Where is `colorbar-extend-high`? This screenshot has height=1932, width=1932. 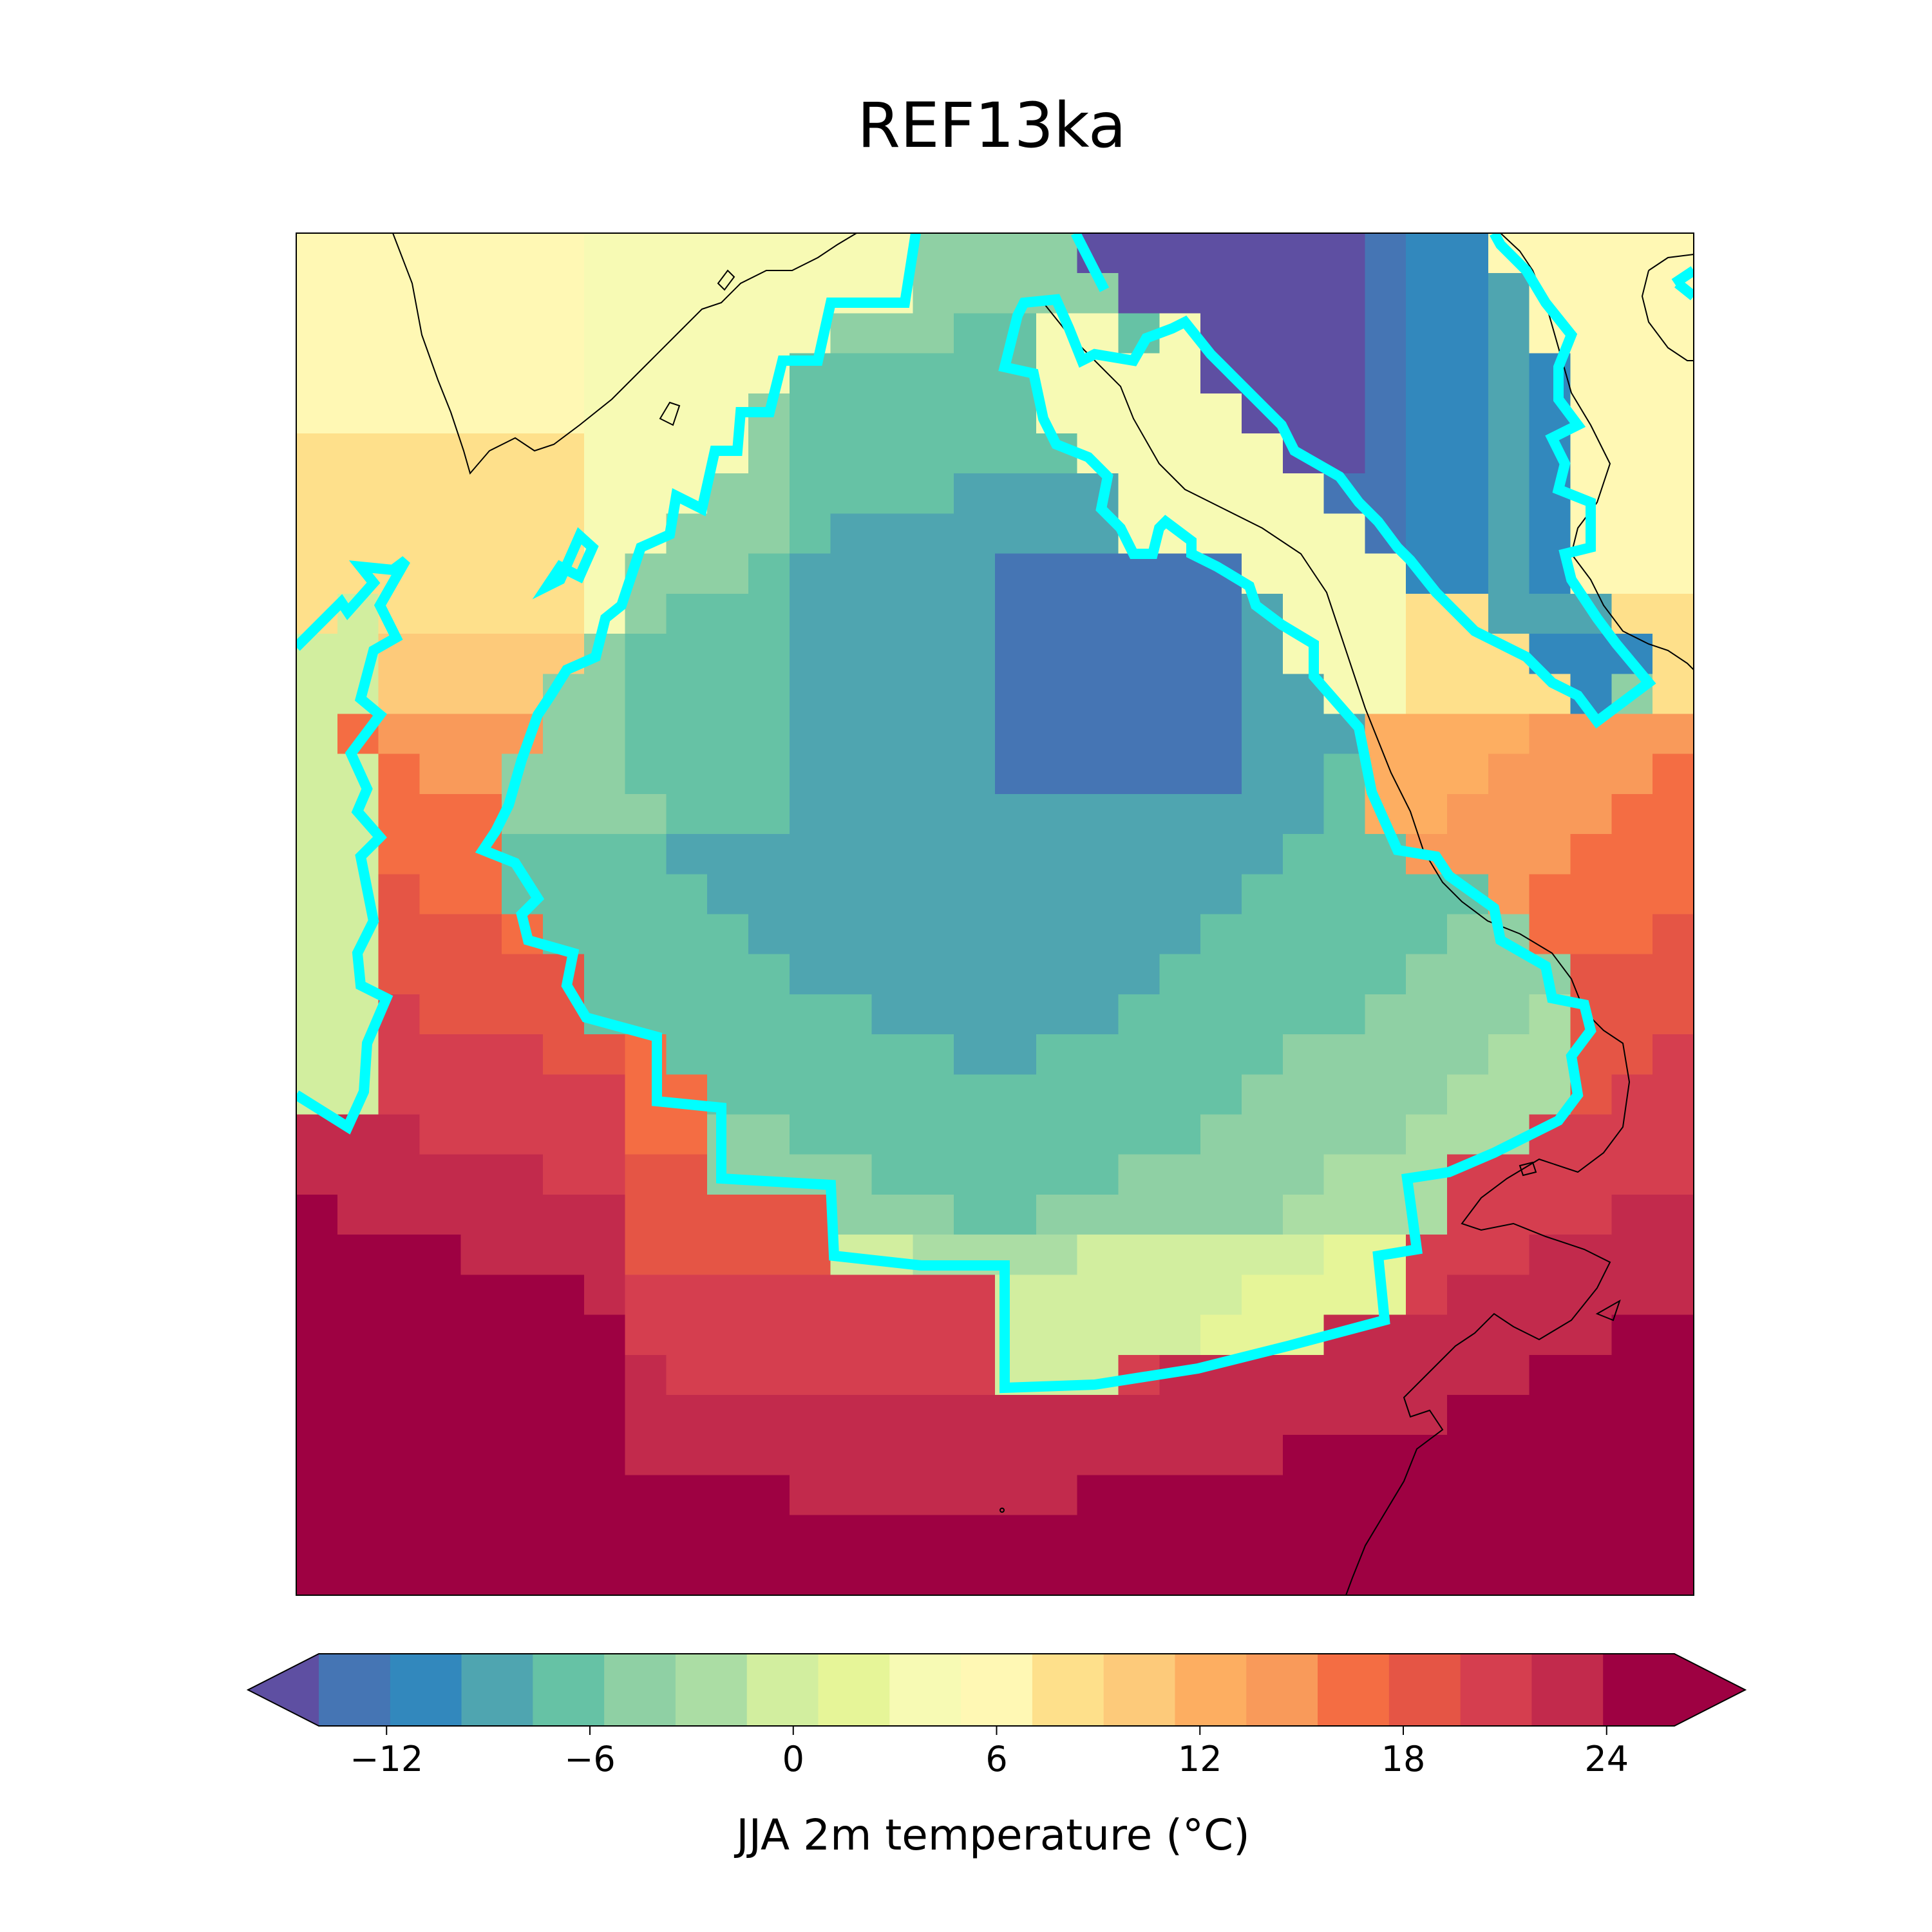 colorbar-extend-high is located at coordinates (1709, 1690).